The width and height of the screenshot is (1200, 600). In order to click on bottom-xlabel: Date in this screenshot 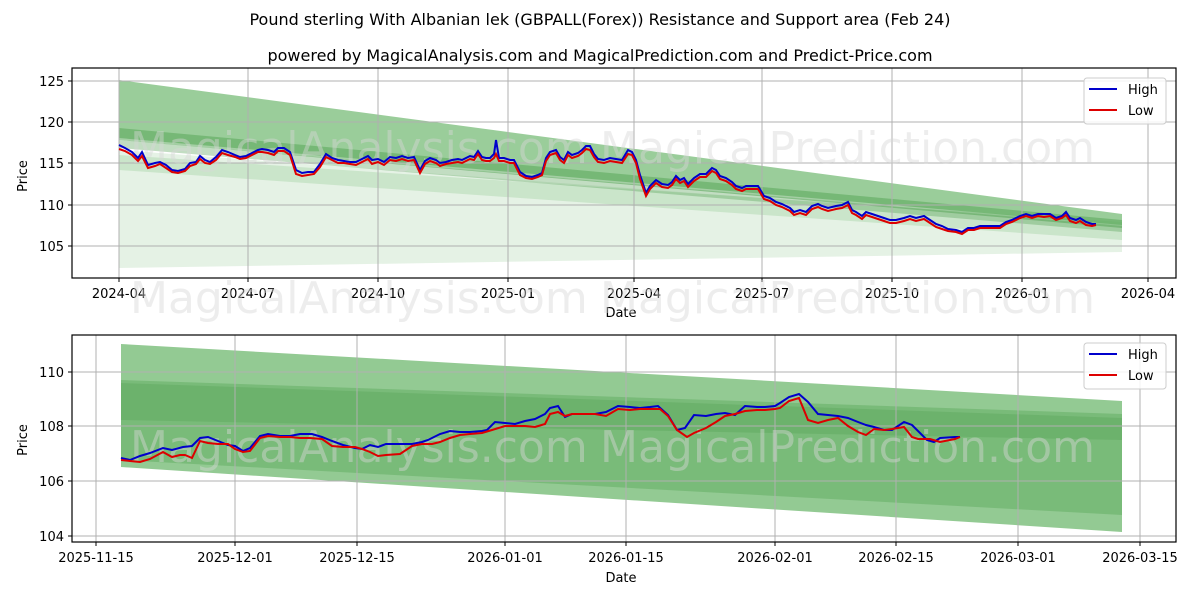, I will do `click(620, 578)`.